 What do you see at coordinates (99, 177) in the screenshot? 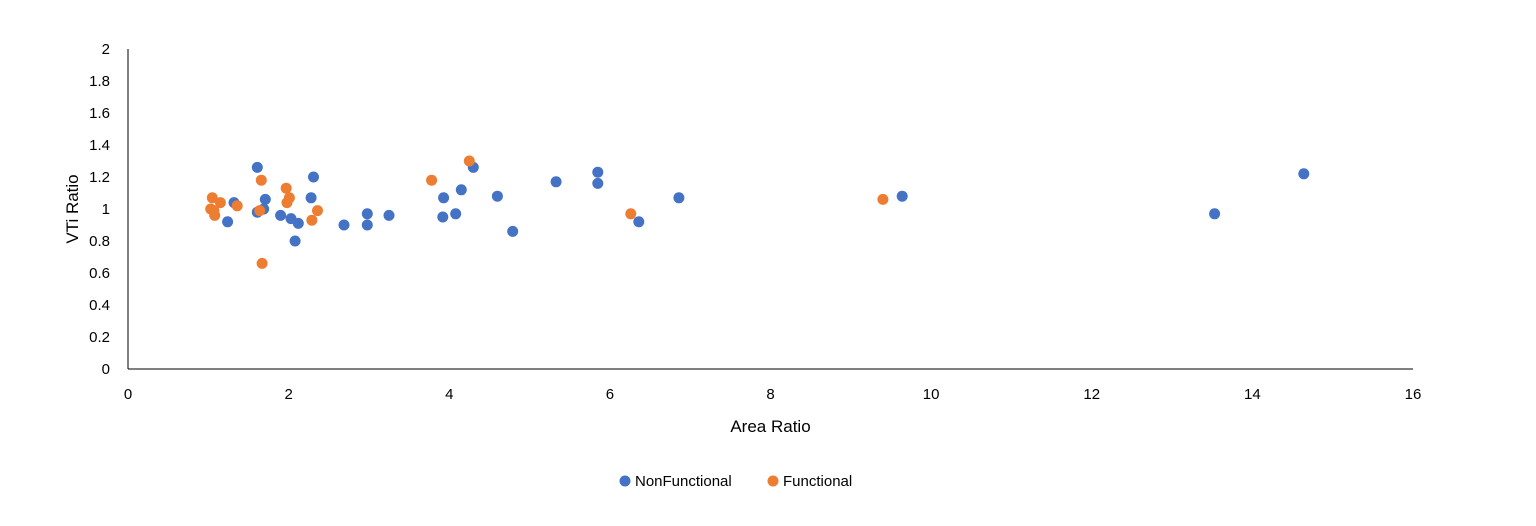
I see `y-tick-label: 1.2` at bounding box center [99, 177].